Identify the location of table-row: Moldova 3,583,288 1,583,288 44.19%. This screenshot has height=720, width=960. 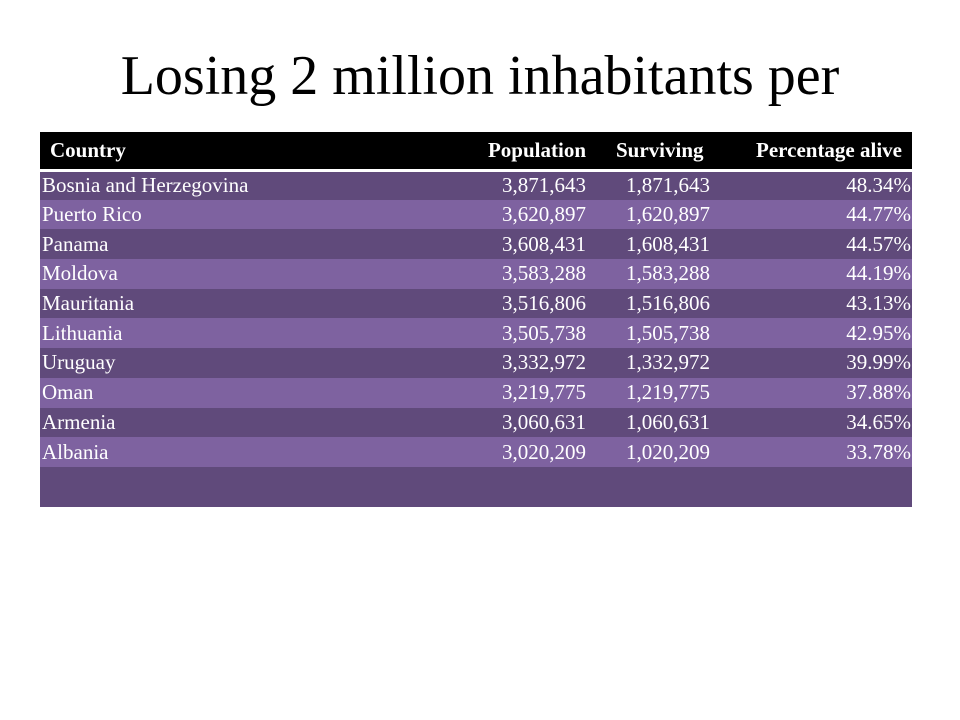
(476, 274).